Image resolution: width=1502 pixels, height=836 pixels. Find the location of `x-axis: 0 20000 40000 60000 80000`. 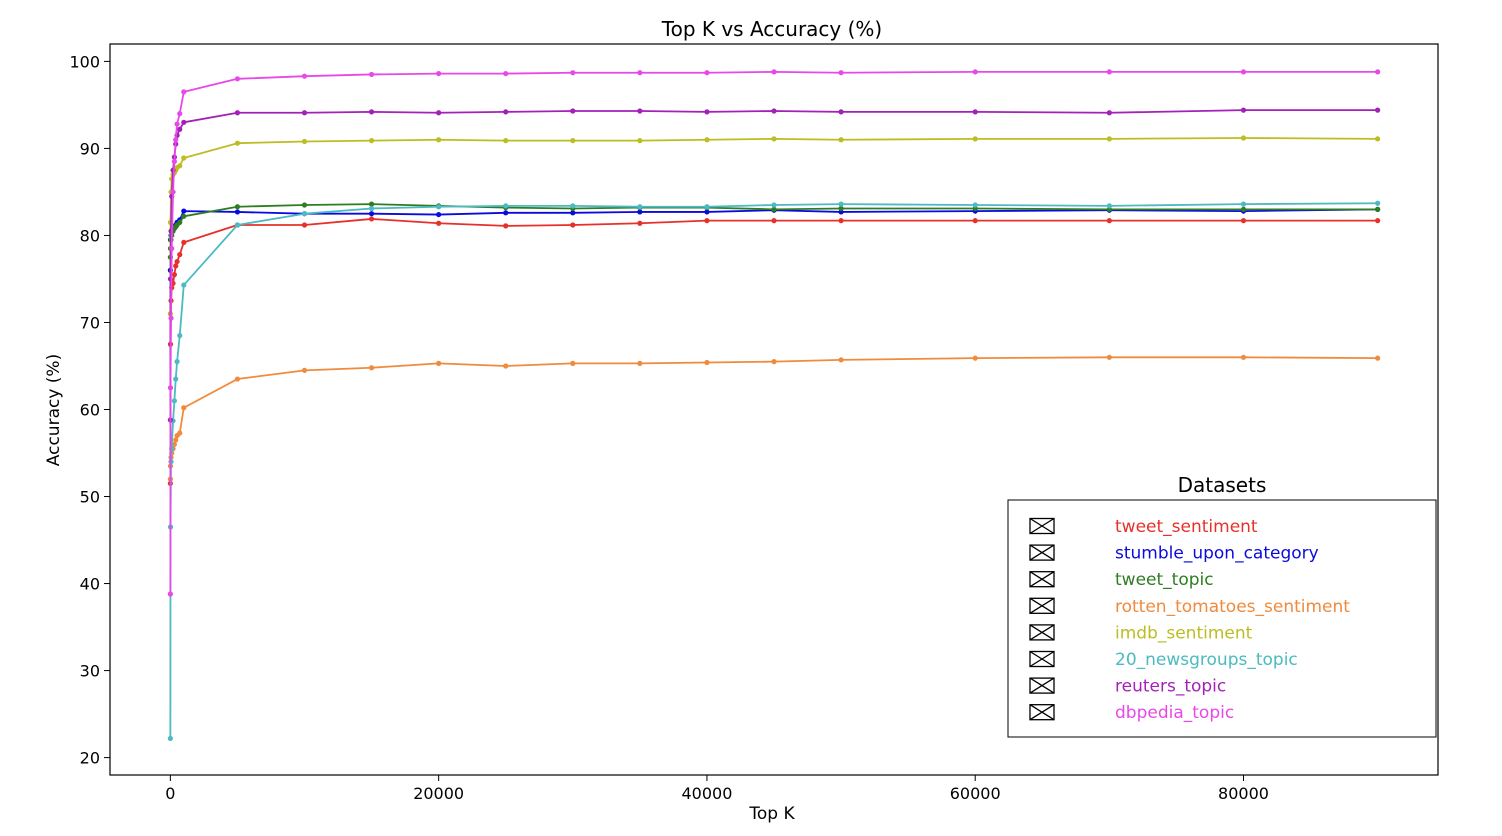

x-axis: 0 20000 40000 60000 80000 is located at coordinates (717, 789).